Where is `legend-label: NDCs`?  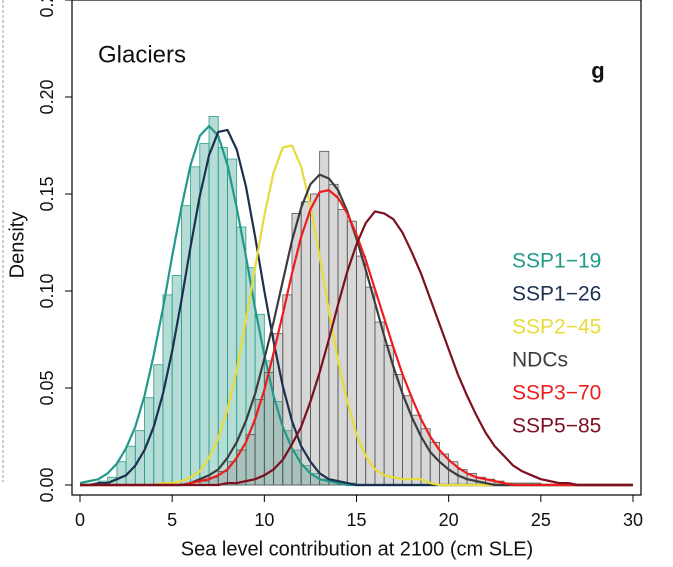 legend-label: NDCs is located at coordinates (540, 360).